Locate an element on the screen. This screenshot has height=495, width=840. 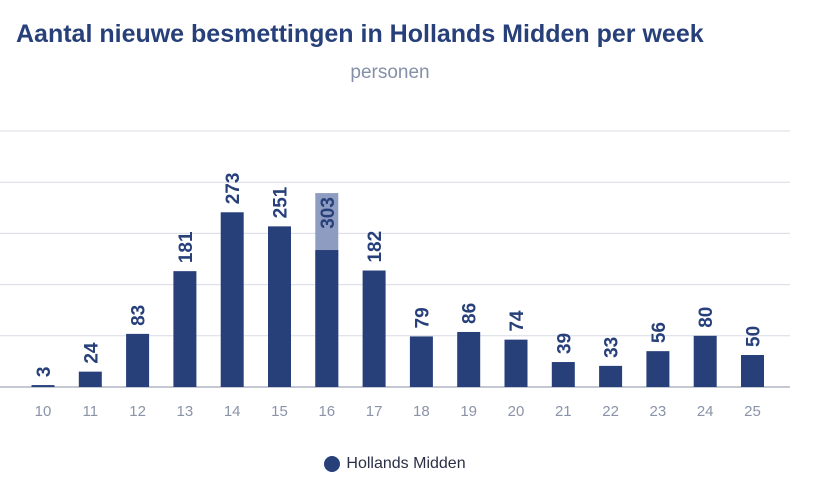
x-tick-label: 12 is located at coordinates (137, 411).